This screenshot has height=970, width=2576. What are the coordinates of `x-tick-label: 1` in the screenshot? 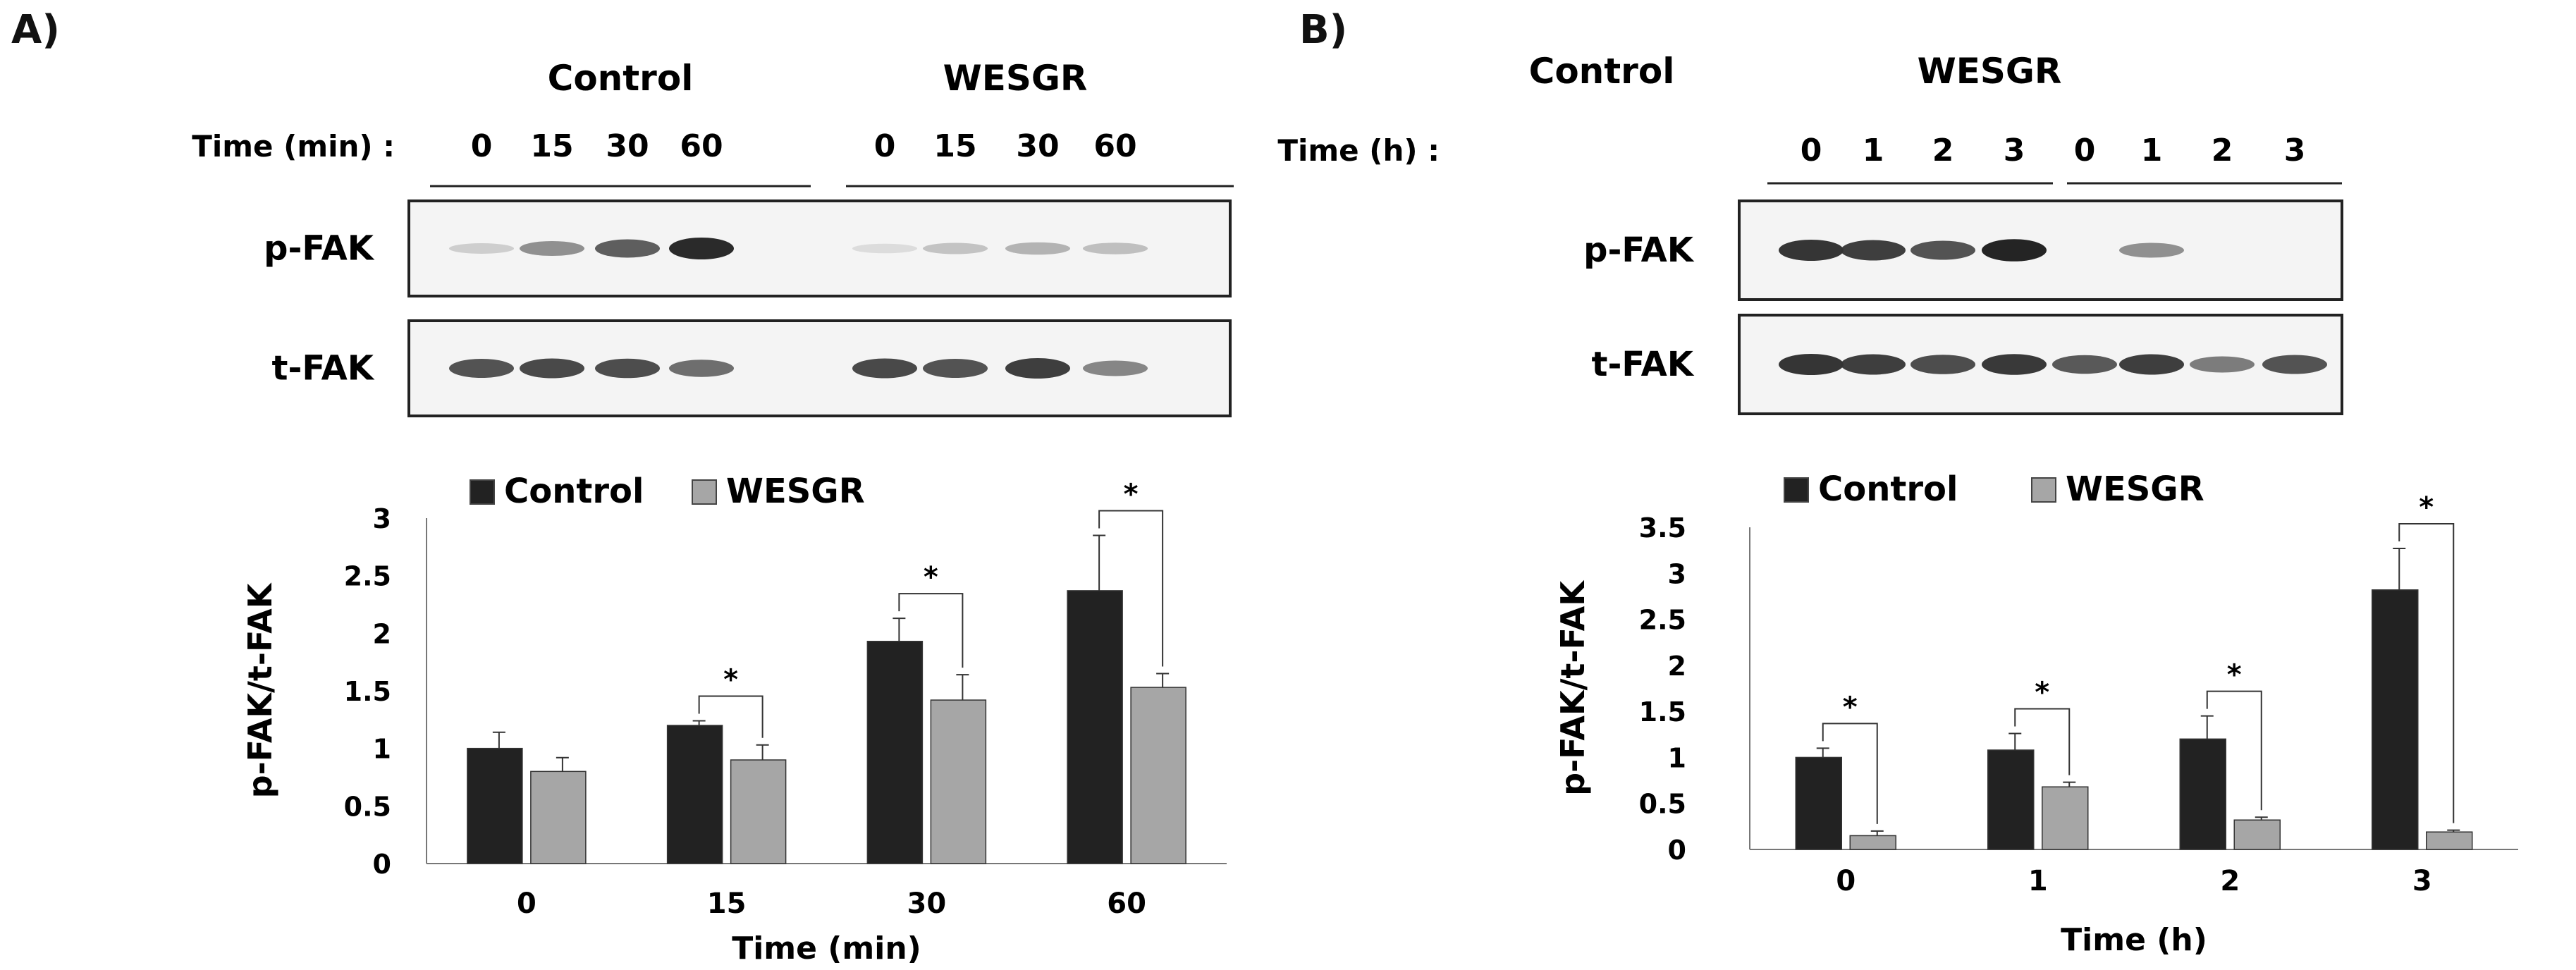 It's located at (2038, 881).